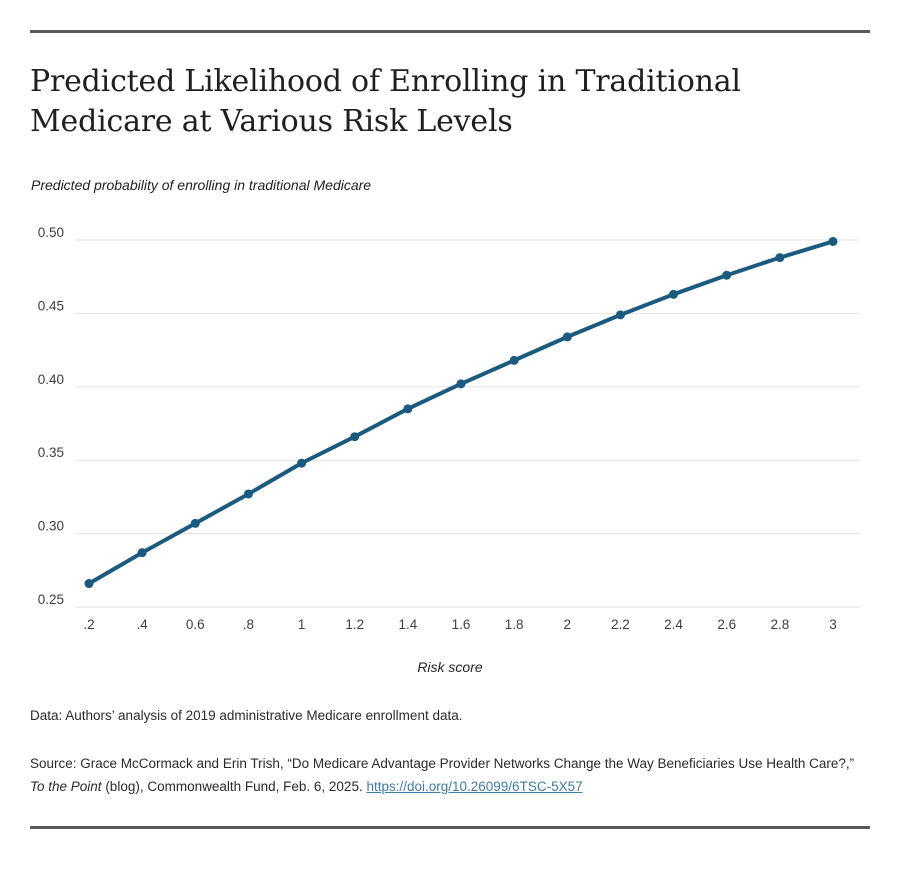  What do you see at coordinates (726, 624) in the screenshot?
I see `x-tick-label: 2.6` at bounding box center [726, 624].